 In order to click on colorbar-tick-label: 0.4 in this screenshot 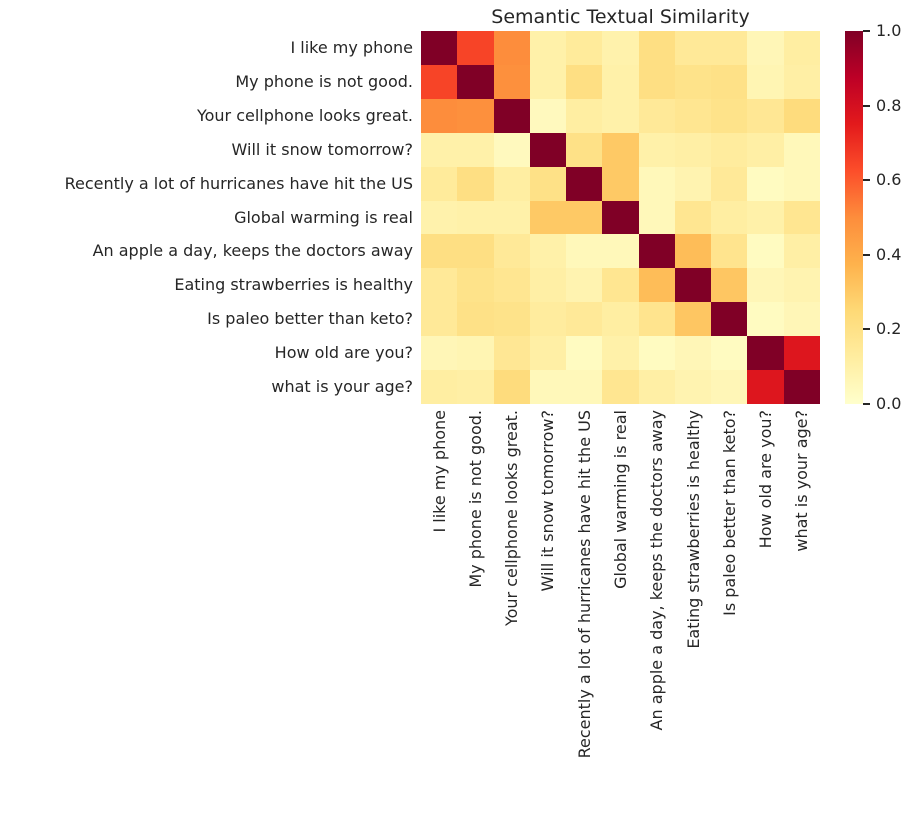, I will do `click(889, 254)`.